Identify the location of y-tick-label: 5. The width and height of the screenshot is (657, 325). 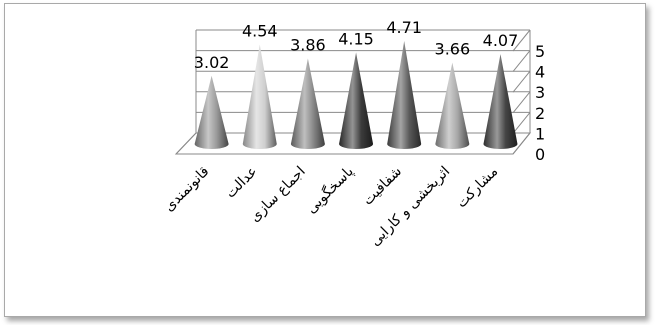
(540, 51).